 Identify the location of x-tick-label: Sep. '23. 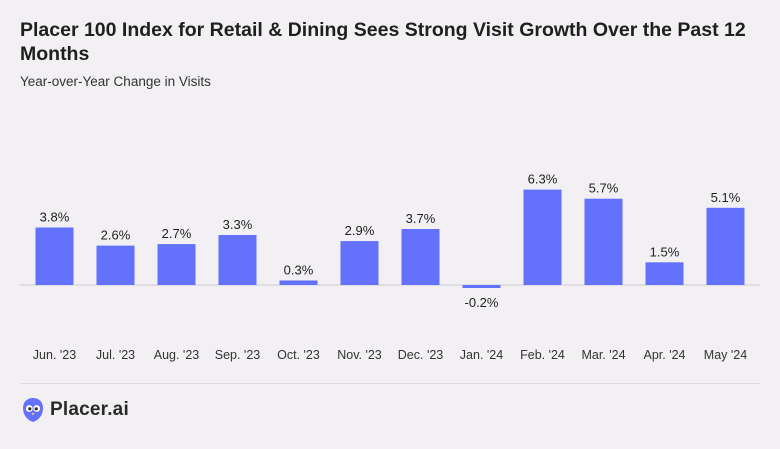
(238, 355).